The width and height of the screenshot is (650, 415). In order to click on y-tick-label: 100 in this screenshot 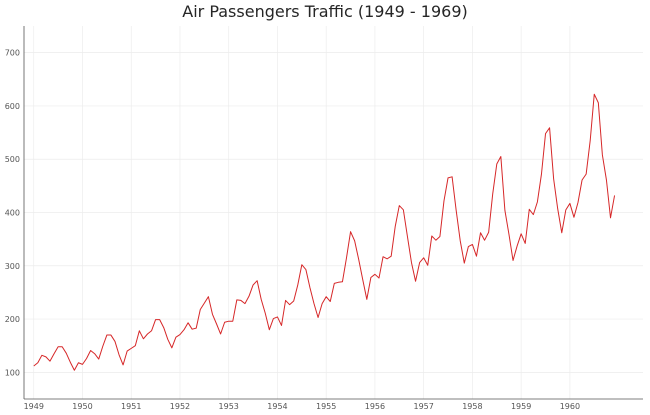, I will do `click(12, 372)`.